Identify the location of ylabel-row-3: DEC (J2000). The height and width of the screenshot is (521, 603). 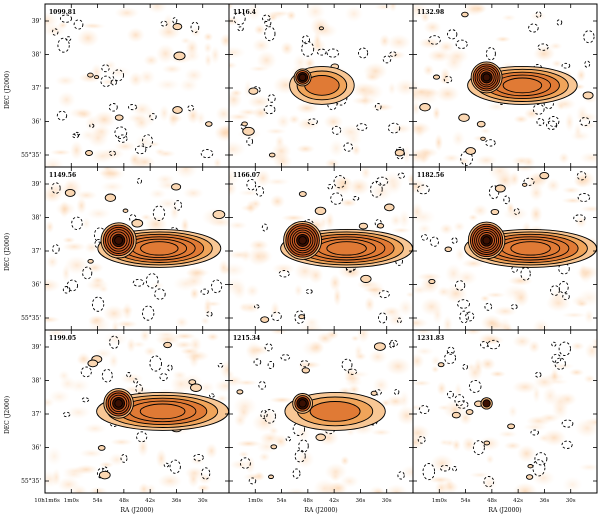
(7, 415).